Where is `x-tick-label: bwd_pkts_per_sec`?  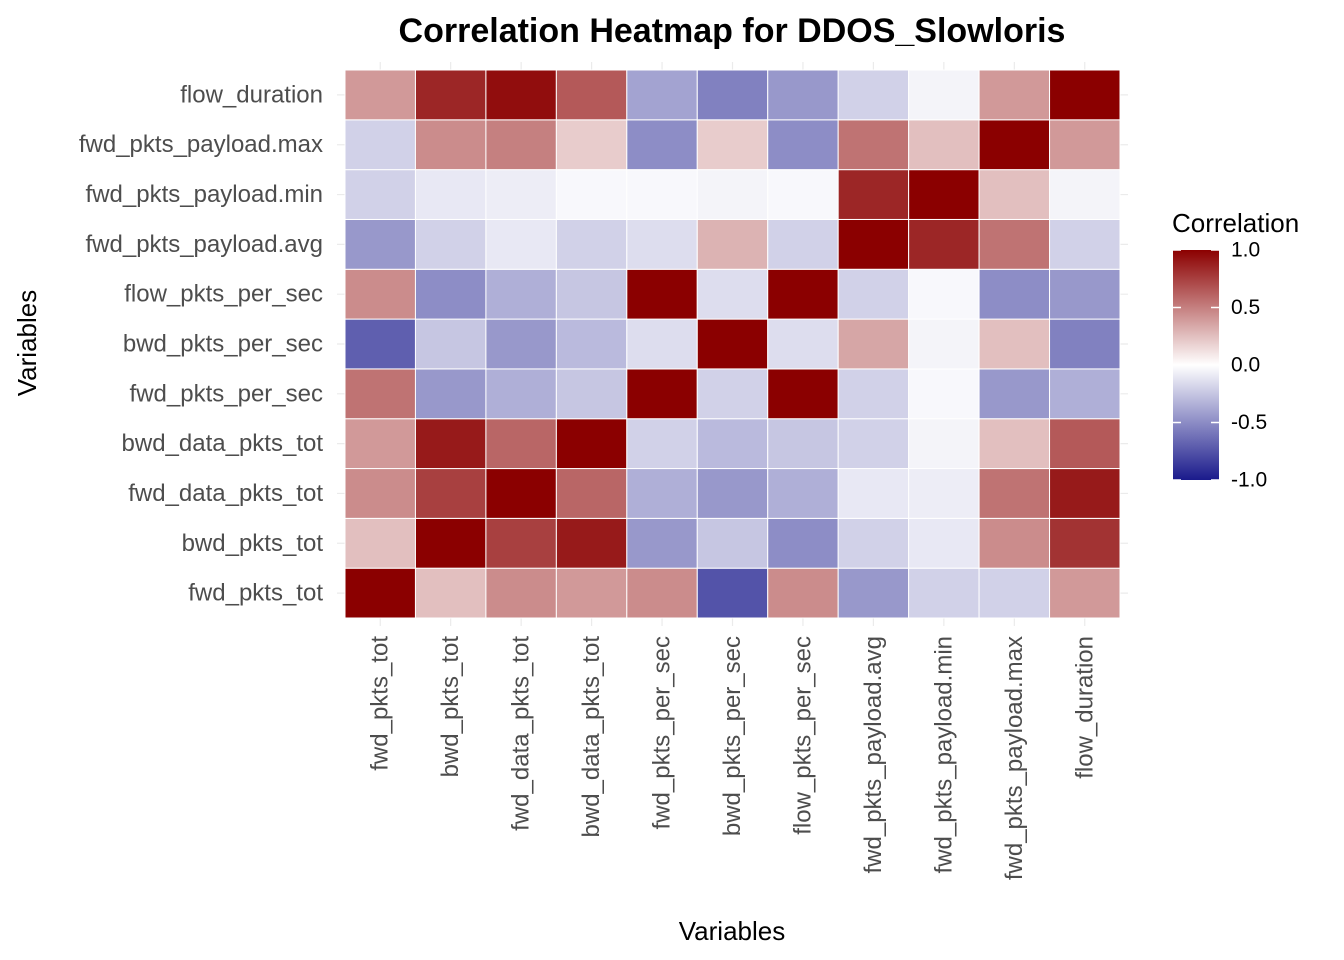 x-tick-label: bwd_pkts_per_sec is located at coordinates (732, 736).